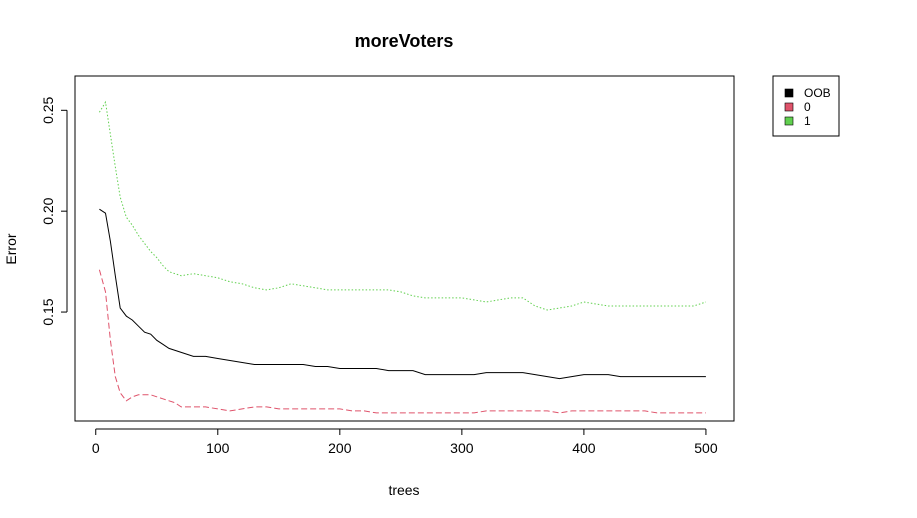 This screenshot has width=917, height=518. What do you see at coordinates (584, 448) in the screenshot?
I see `x-tick-label-4: 400` at bounding box center [584, 448].